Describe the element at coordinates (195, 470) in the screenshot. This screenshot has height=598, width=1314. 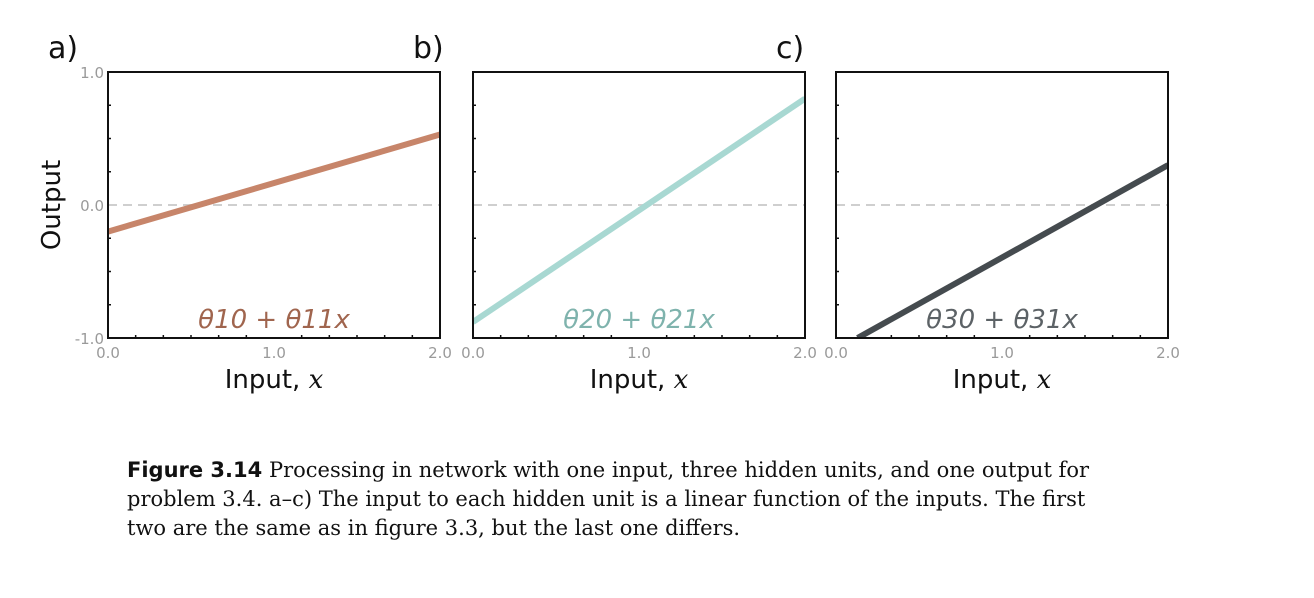
I see `caption-label: Figure 3.14` at that location.